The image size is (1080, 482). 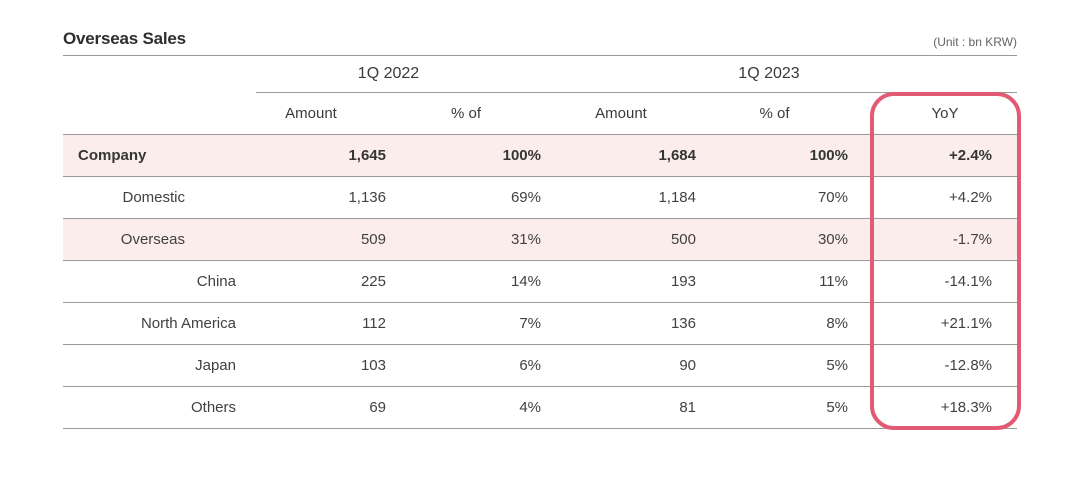 What do you see at coordinates (159, 74) in the screenshot?
I see `column-group-spacer` at bounding box center [159, 74].